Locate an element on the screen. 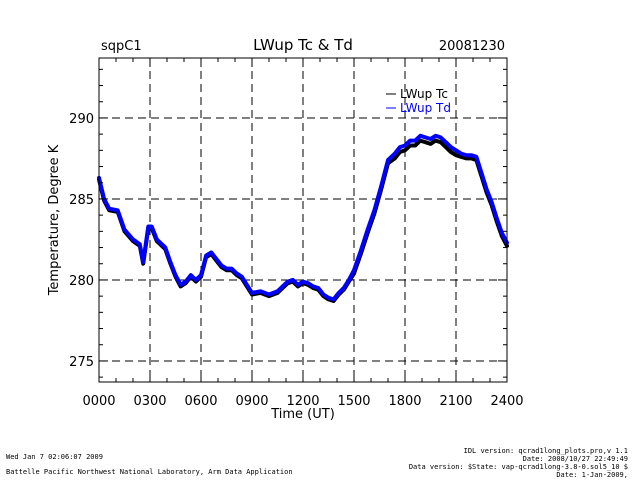 The image size is (640, 480). y-tick-label: 290 is located at coordinates (81, 119).